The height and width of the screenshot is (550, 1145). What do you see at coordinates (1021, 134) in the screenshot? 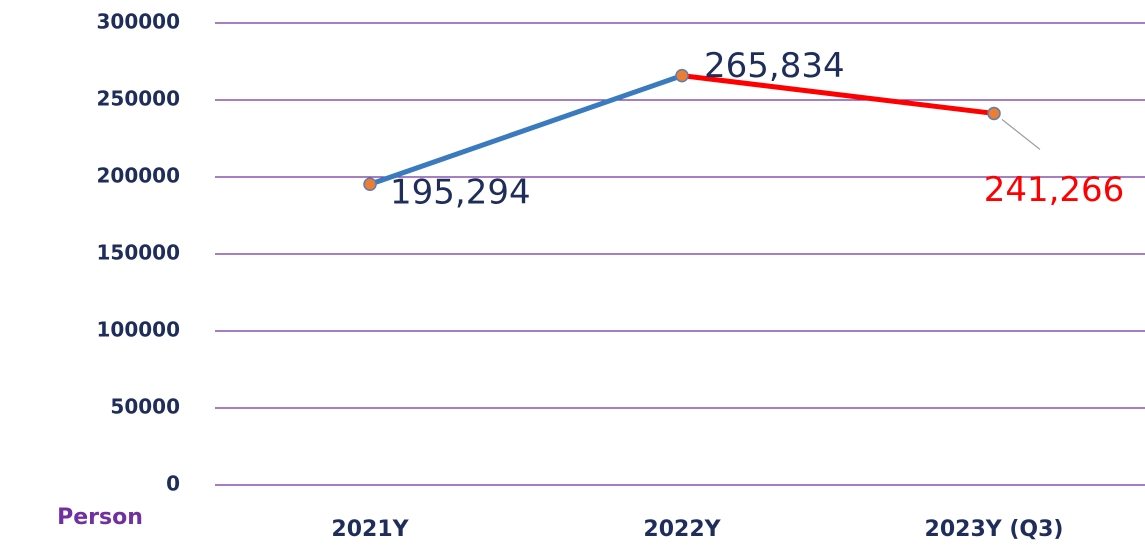
I see `leader-line` at bounding box center [1021, 134].